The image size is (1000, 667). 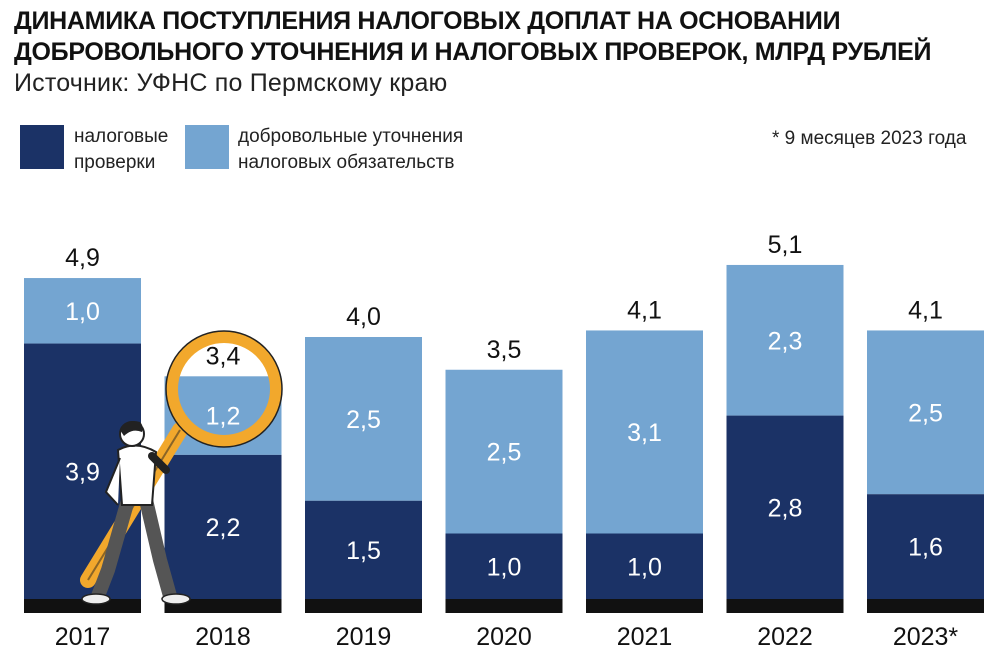 I want to click on person-hair, so click(x=131, y=428).